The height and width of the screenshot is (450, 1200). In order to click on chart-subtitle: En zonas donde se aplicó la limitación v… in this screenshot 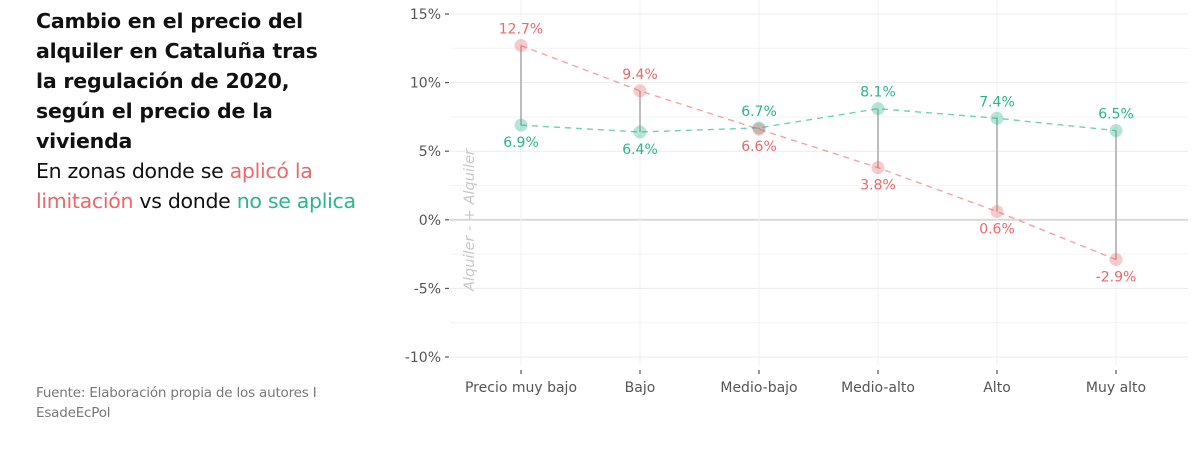, I will do `click(206, 186)`.